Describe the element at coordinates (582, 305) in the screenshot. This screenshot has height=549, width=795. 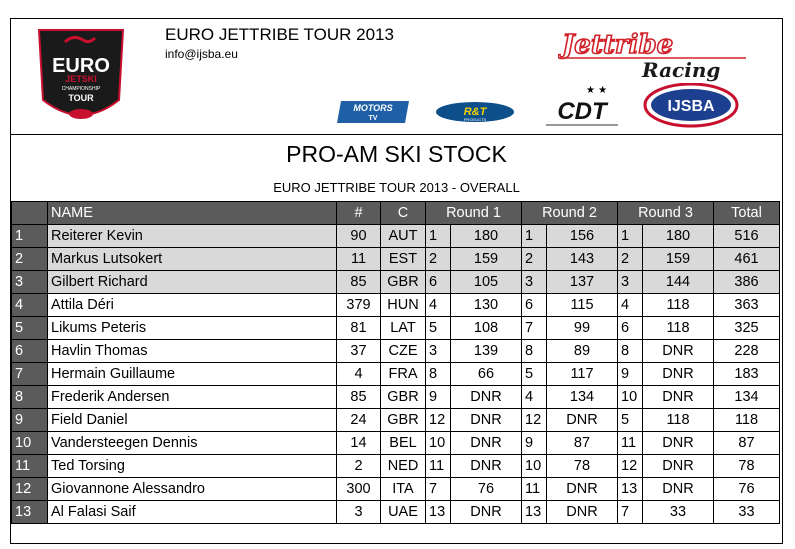
I see `round-2-points-cell: 115` at that location.